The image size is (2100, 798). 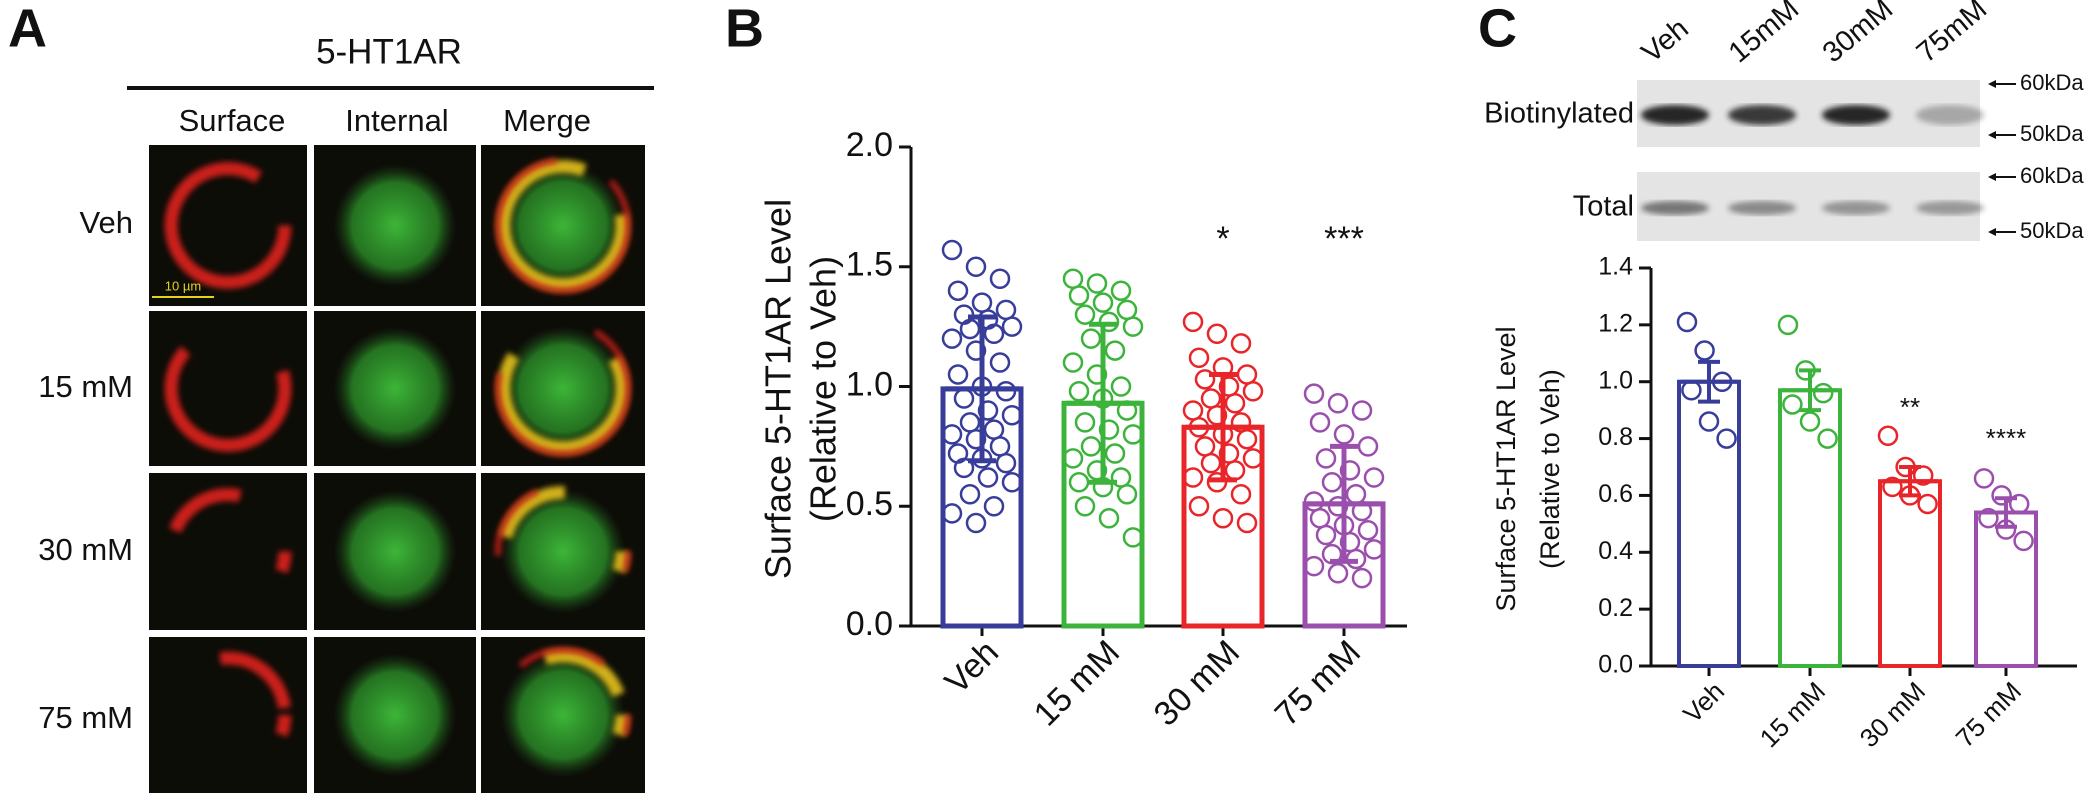 What do you see at coordinates (1550, 469) in the screenshot?
I see `y-axis-label: (Relative to Veh)` at bounding box center [1550, 469].